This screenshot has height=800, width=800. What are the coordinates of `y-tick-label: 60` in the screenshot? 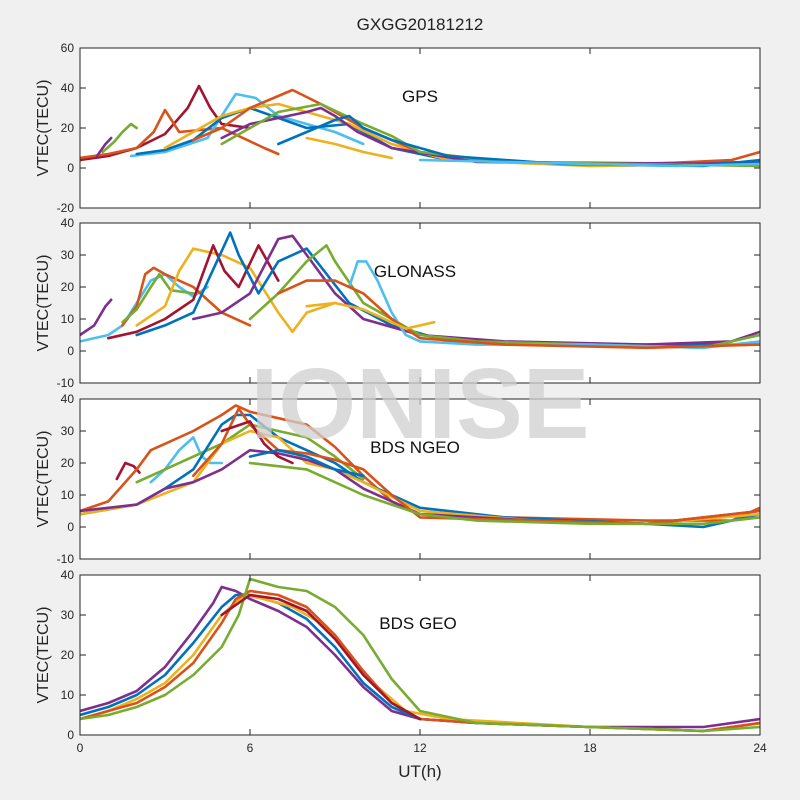 It's located at (68, 48).